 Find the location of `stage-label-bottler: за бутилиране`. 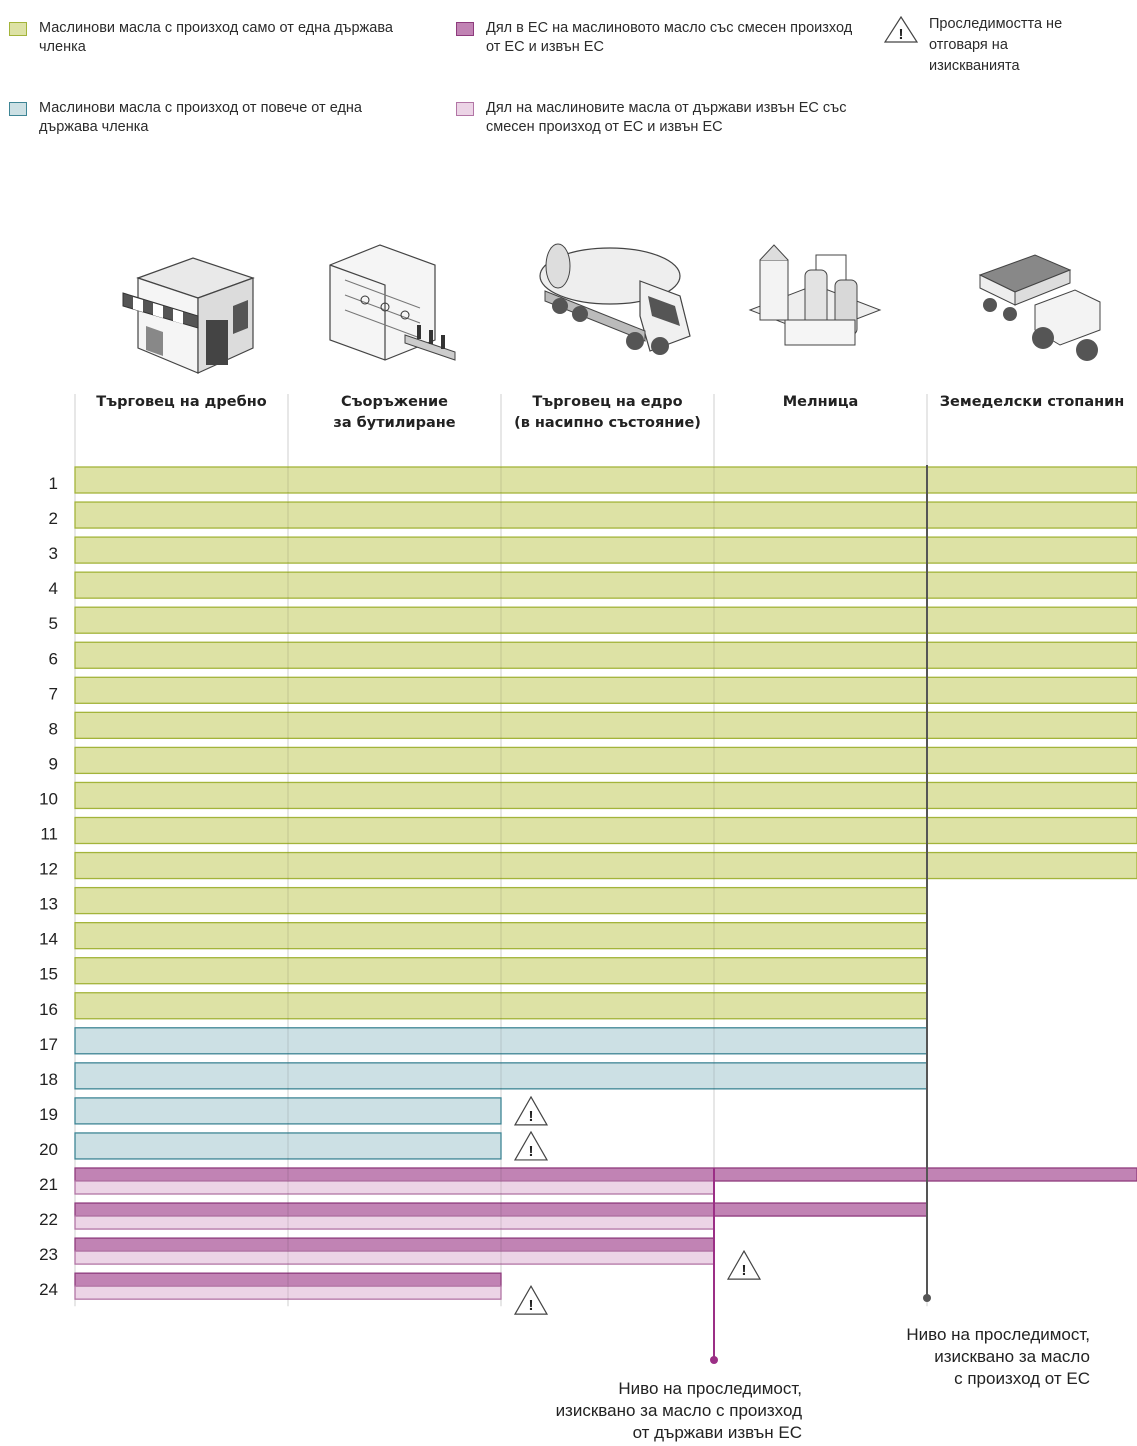

stage-label-bottler: за бутилиране is located at coordinates (394, 423).